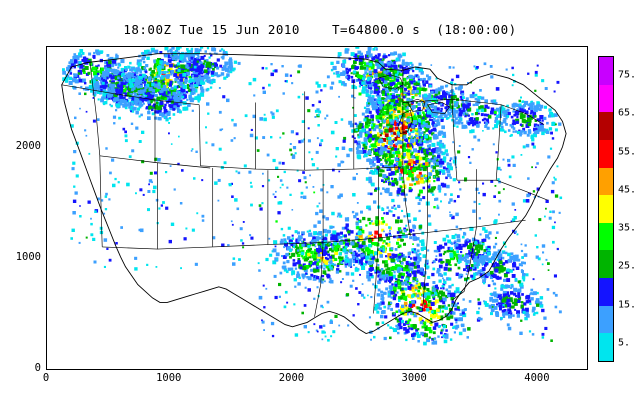 The image size is (640, 400). What do you see at coordinates (627, 266) in the screenshot?
I see `colorbar-tick-label: 25.` at bounding box center [627, 266].